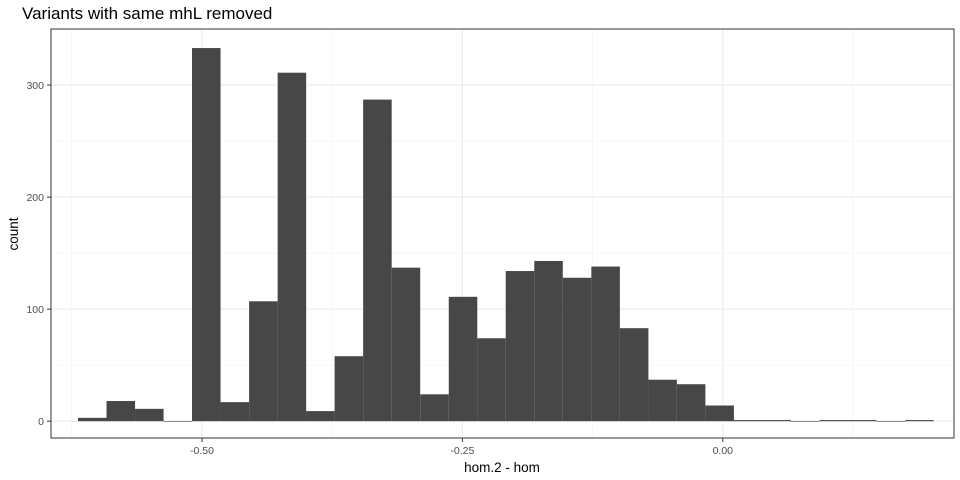 Image resolution: width=960 pixels, height=480 pixels. What do you see at coordinates (147, 13) in the screenshot?
I see `chart-title: Variants with same mhL removed` at bounding box center [147, 13].